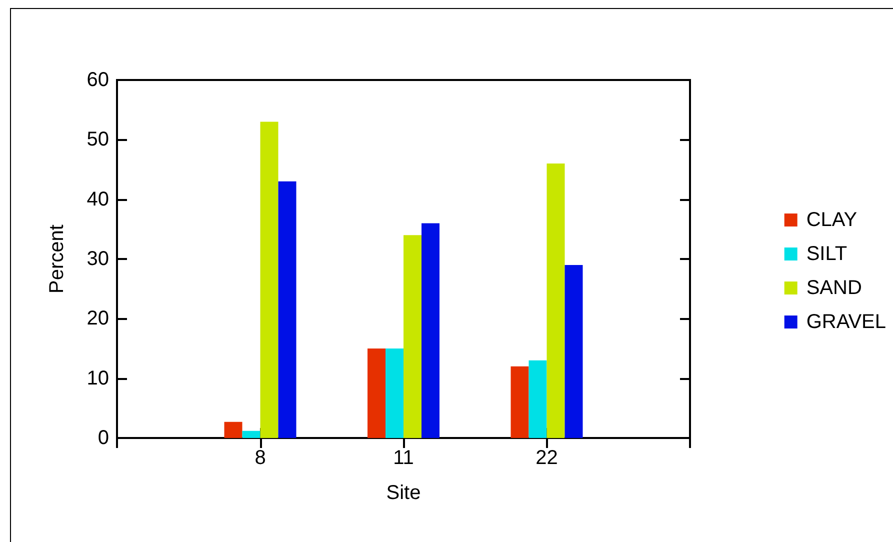 Image resolution: width=893 pixels, height=542 pixels. Describe the element at coordinates (97, 139) in the screenshot. I see `y-tick-label: 50` at that location.